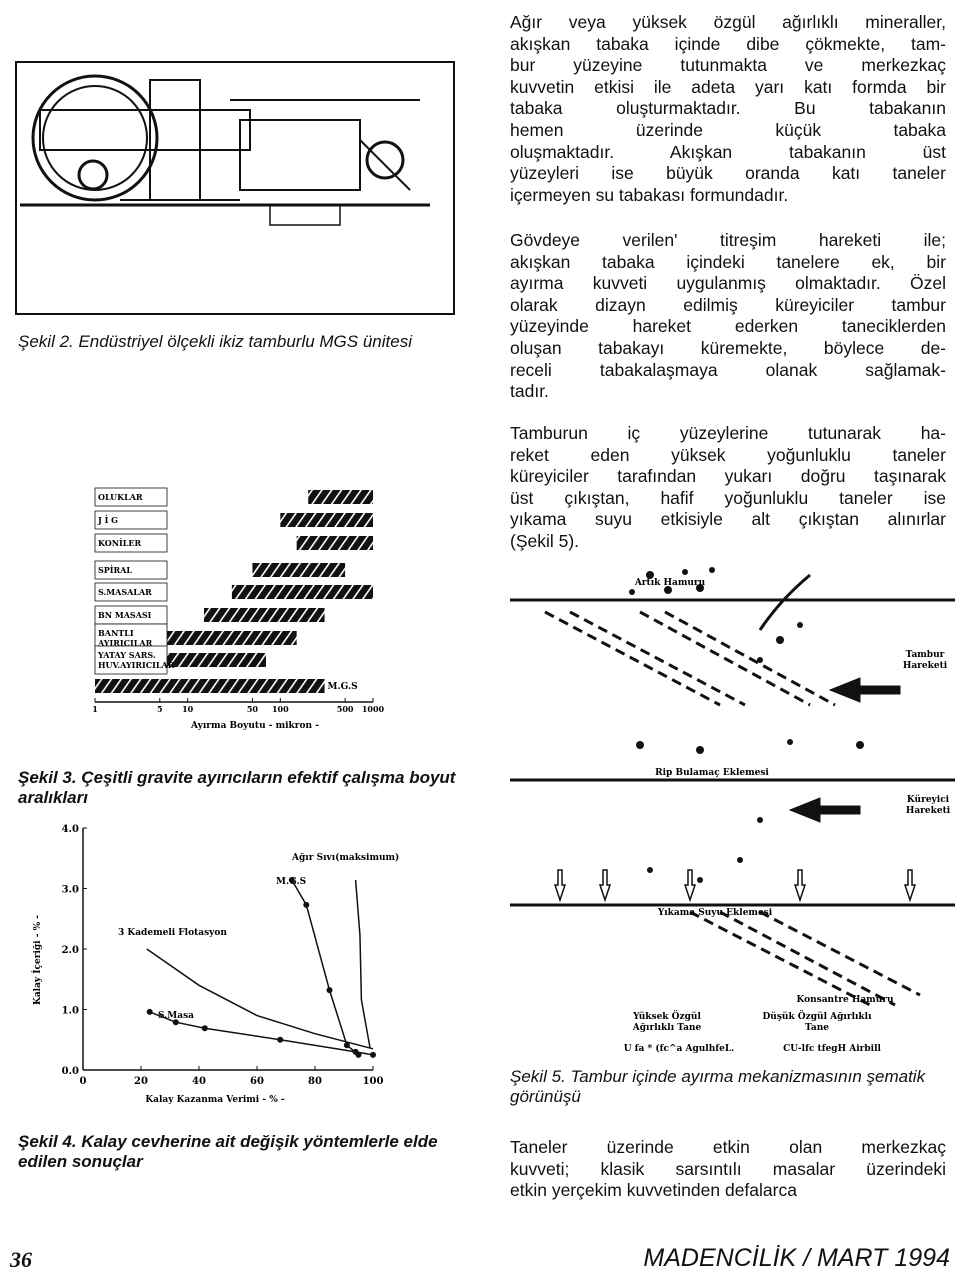 The image size is (960, 1284). I want to click on category-label: KONİLER, so click(119, 543).